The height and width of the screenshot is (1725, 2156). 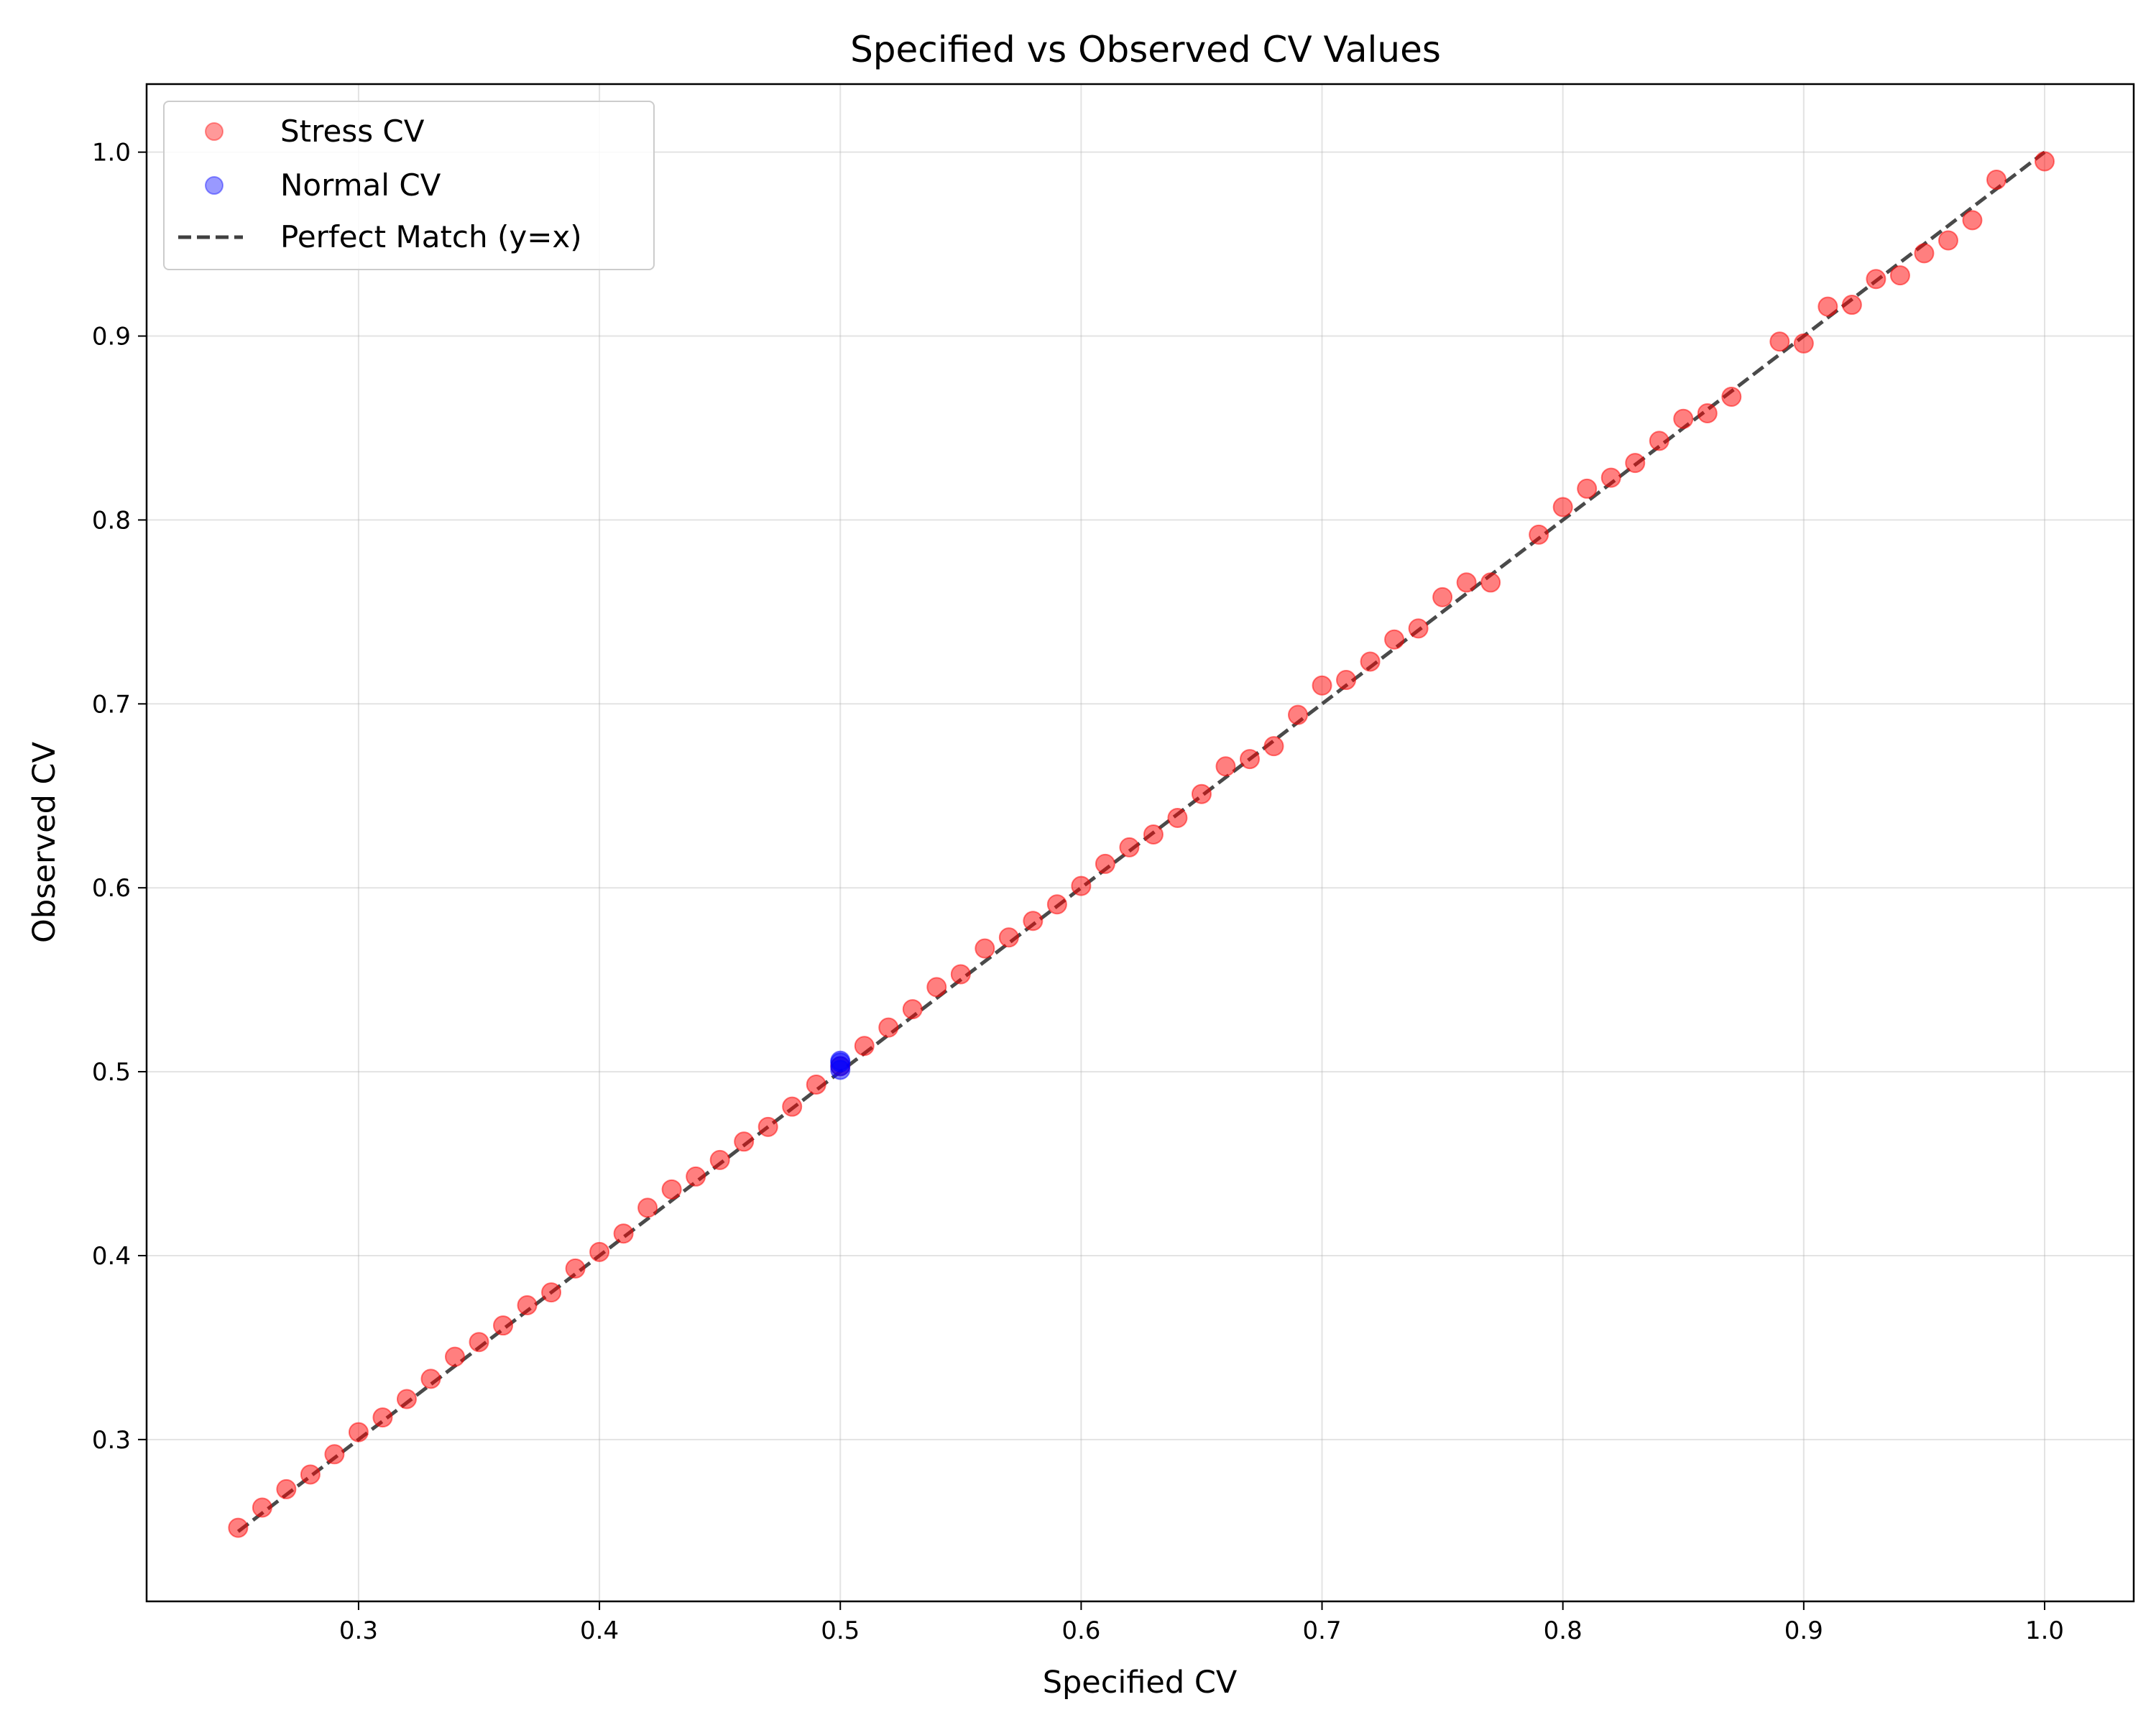 What do you see at coordinates (1080, 1630) in the screenshot?
I see `x-tick-label-3: 0.6` at bounding box center [1080, 1630].